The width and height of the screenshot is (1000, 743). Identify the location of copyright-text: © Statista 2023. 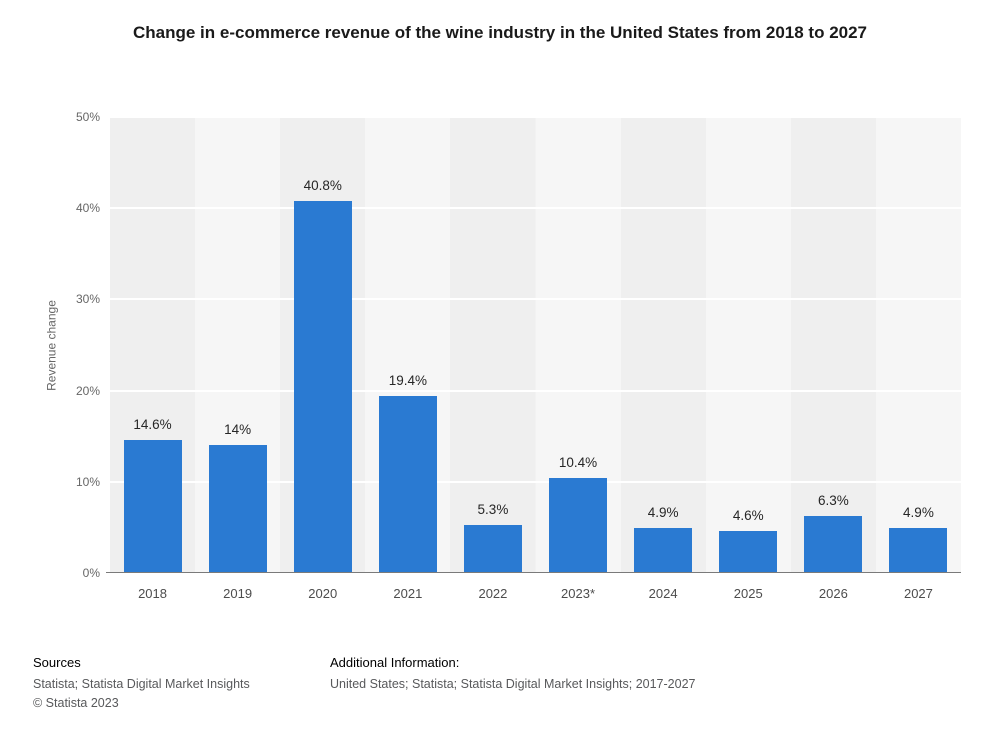
(76, 703).